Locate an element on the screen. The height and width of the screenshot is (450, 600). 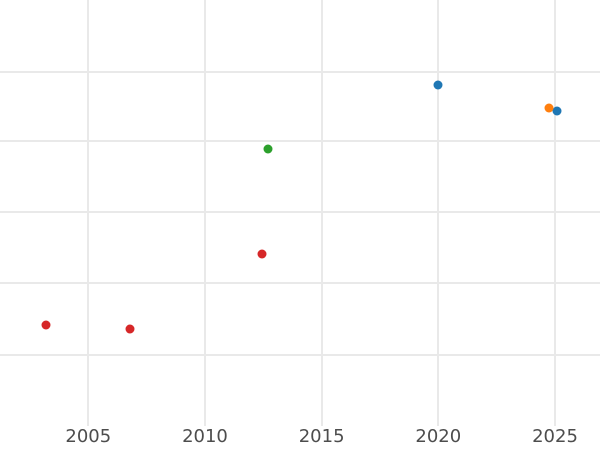
x-tick-label: 2025 is located at coordinates (555, 436).